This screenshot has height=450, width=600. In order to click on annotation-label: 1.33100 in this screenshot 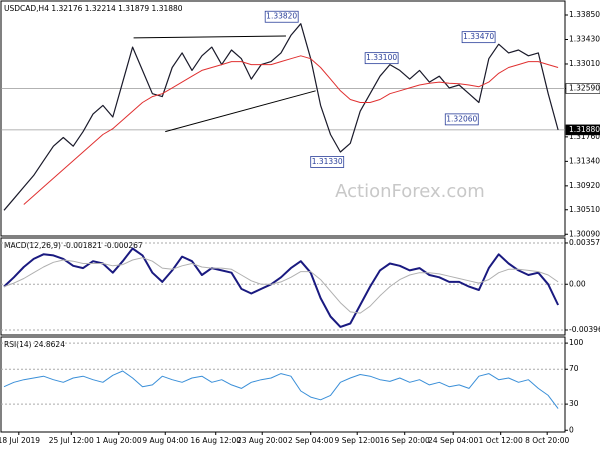, I will do `click(381, 57)`.